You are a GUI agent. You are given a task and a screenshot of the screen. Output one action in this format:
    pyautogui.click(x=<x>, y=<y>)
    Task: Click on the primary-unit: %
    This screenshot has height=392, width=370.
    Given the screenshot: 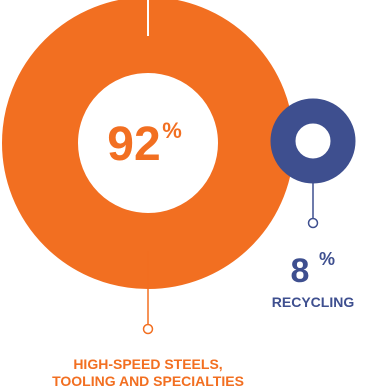 What is the action you would take?
    pyautogui.click(x=172, y=130)
    